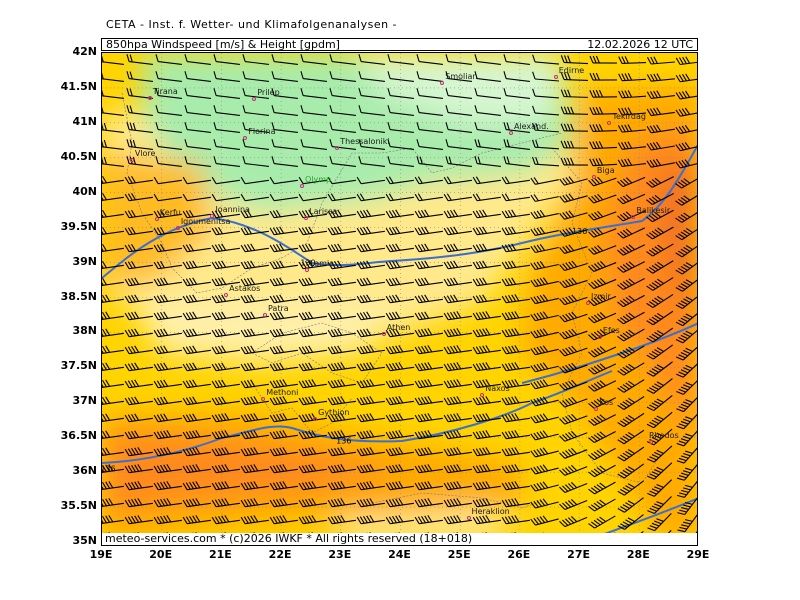 Image resolution: width=800 pixels, height=600 pixels. Describe the element at coordinates (340, 554) in the screenshot. I see `lon-tick-label: 23E` at that location.